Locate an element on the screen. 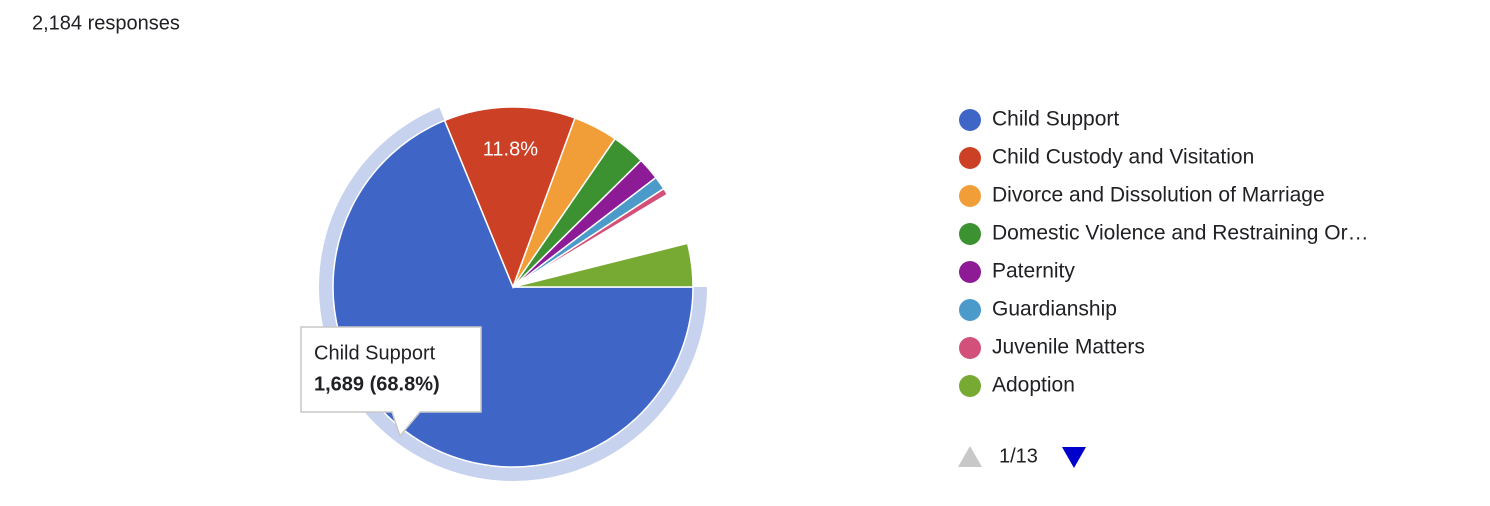 The width and height of the screenshot is (1490, 506). slice-label: 11.8% is located at coordinates (510, 150).